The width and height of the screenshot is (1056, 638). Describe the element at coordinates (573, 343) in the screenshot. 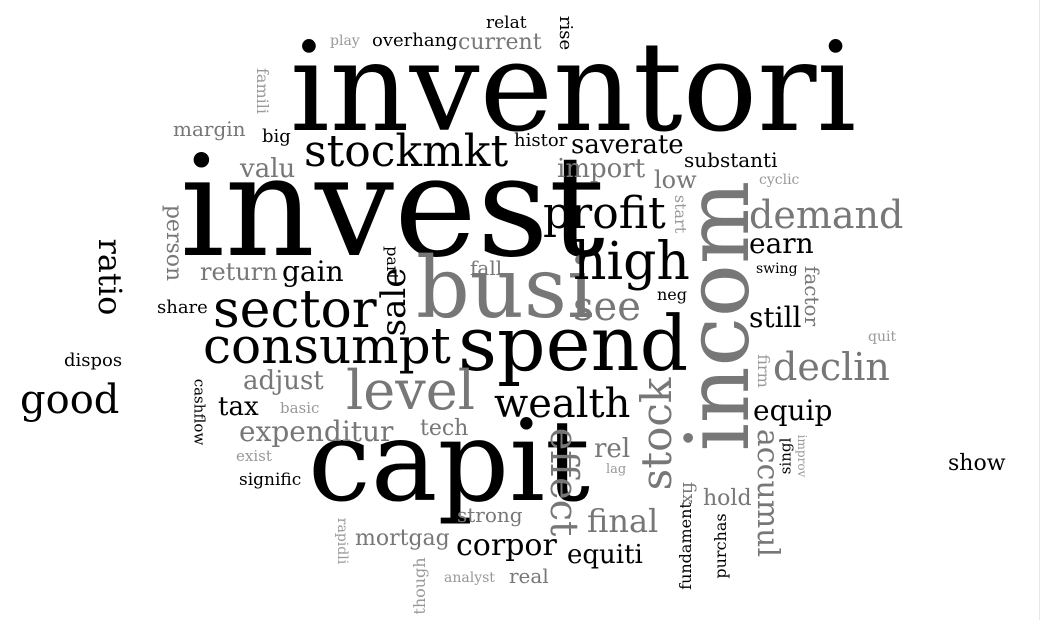

I see `word-spend: spend` at that location.